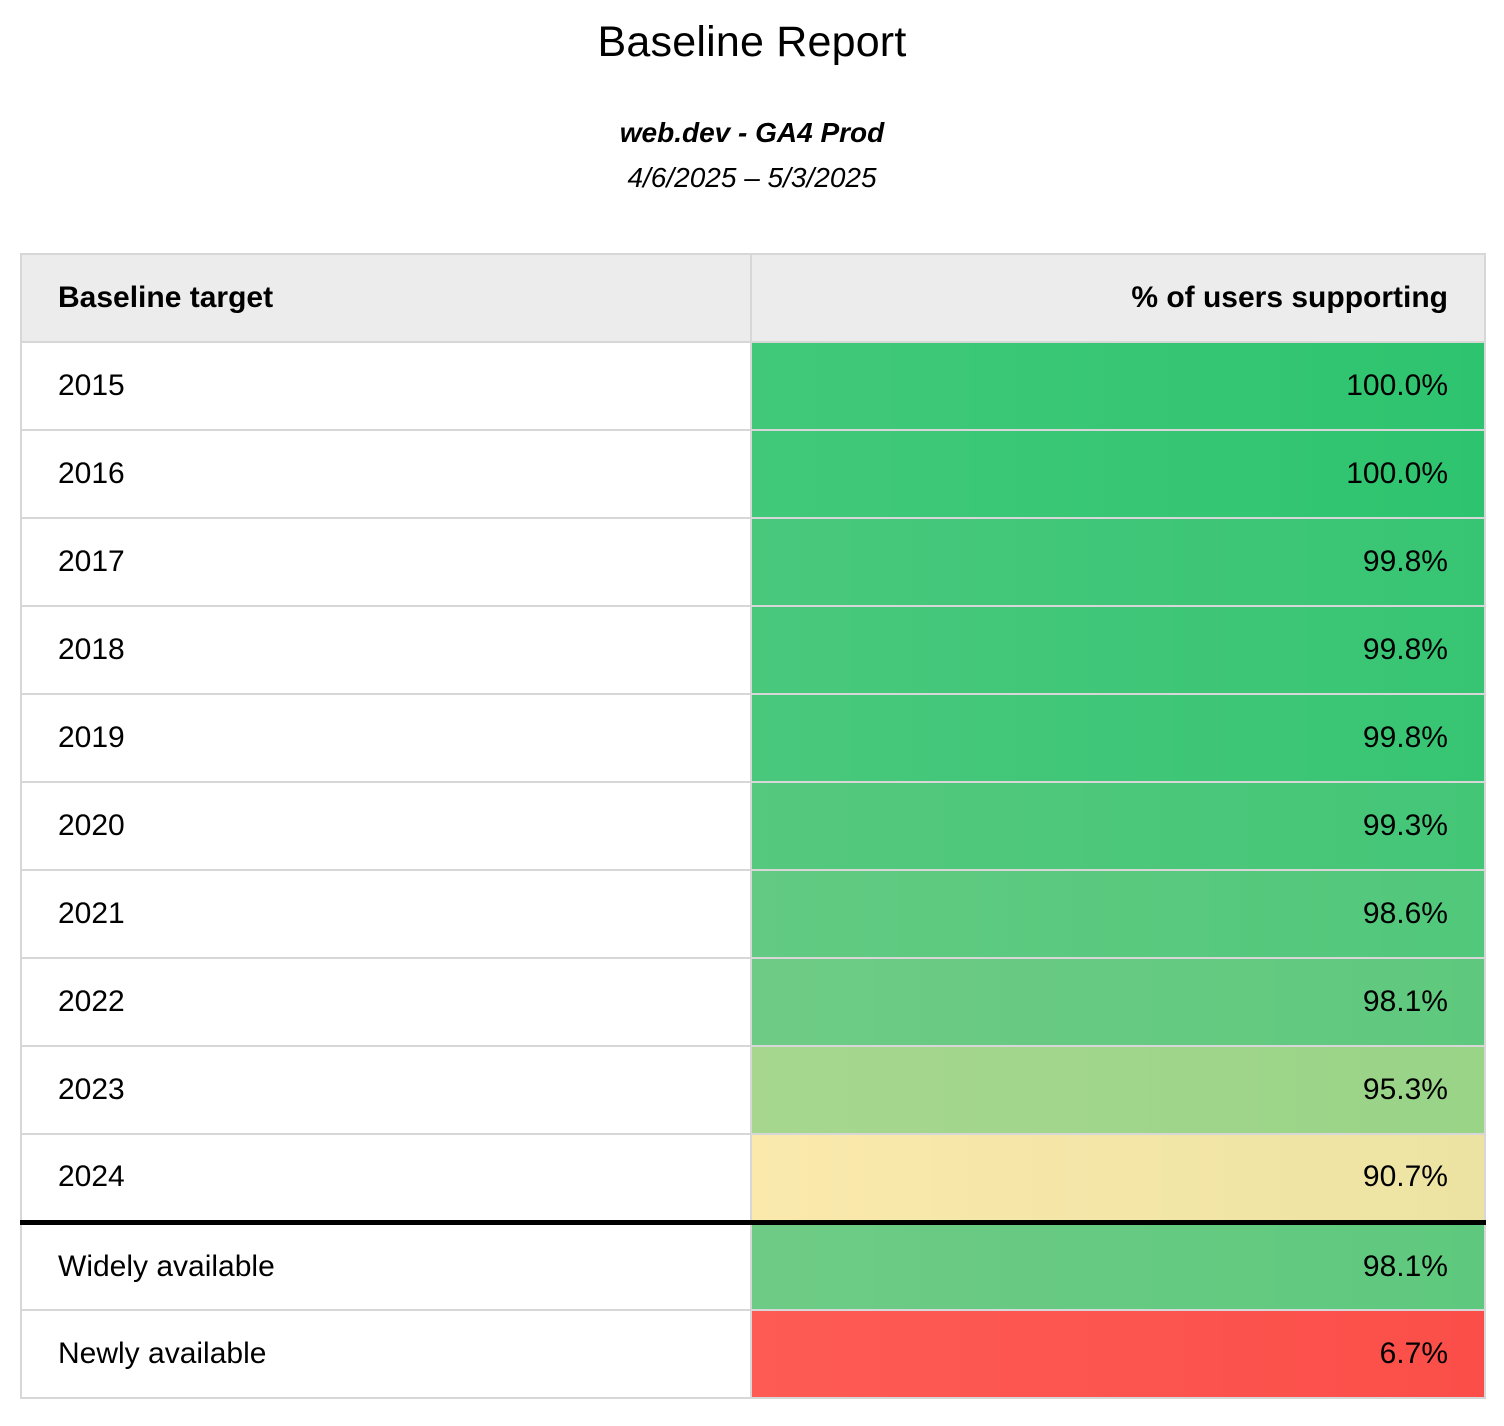  I want to click on table-header-row: Baseline target % of users supporting, so click(753, 298).